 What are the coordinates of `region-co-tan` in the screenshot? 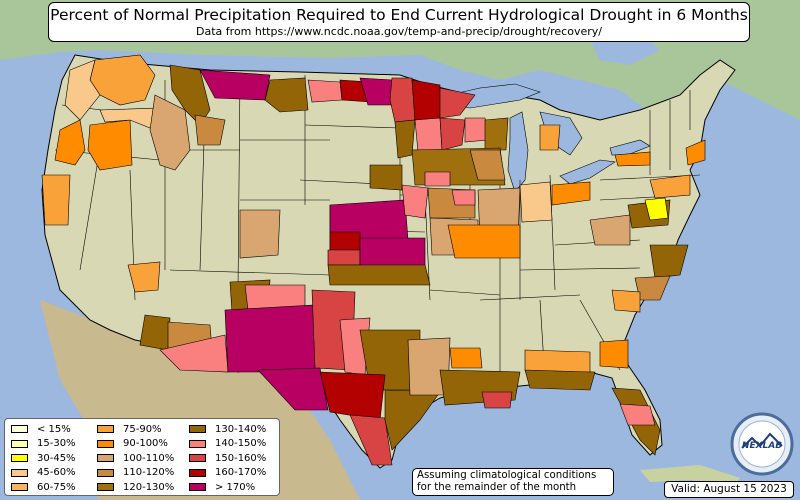 It's located at (260, 234).